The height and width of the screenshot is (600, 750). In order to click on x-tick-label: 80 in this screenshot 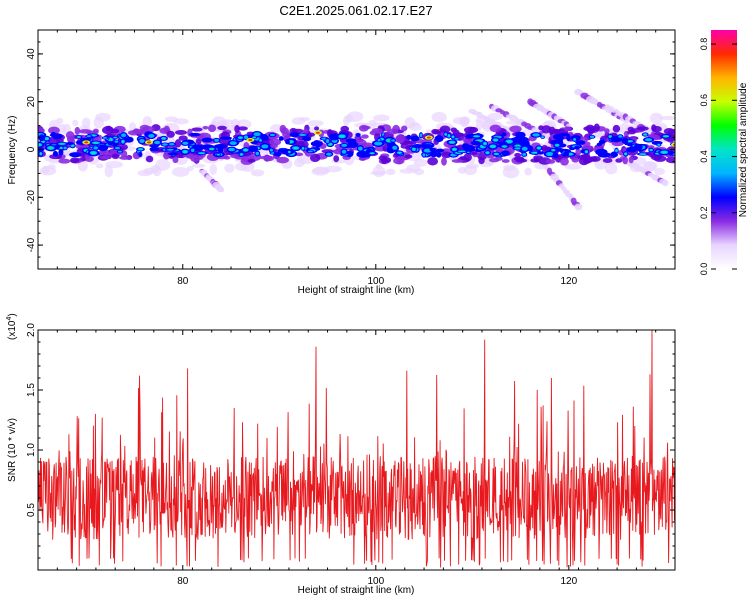, I will do `click(183, 581)`.